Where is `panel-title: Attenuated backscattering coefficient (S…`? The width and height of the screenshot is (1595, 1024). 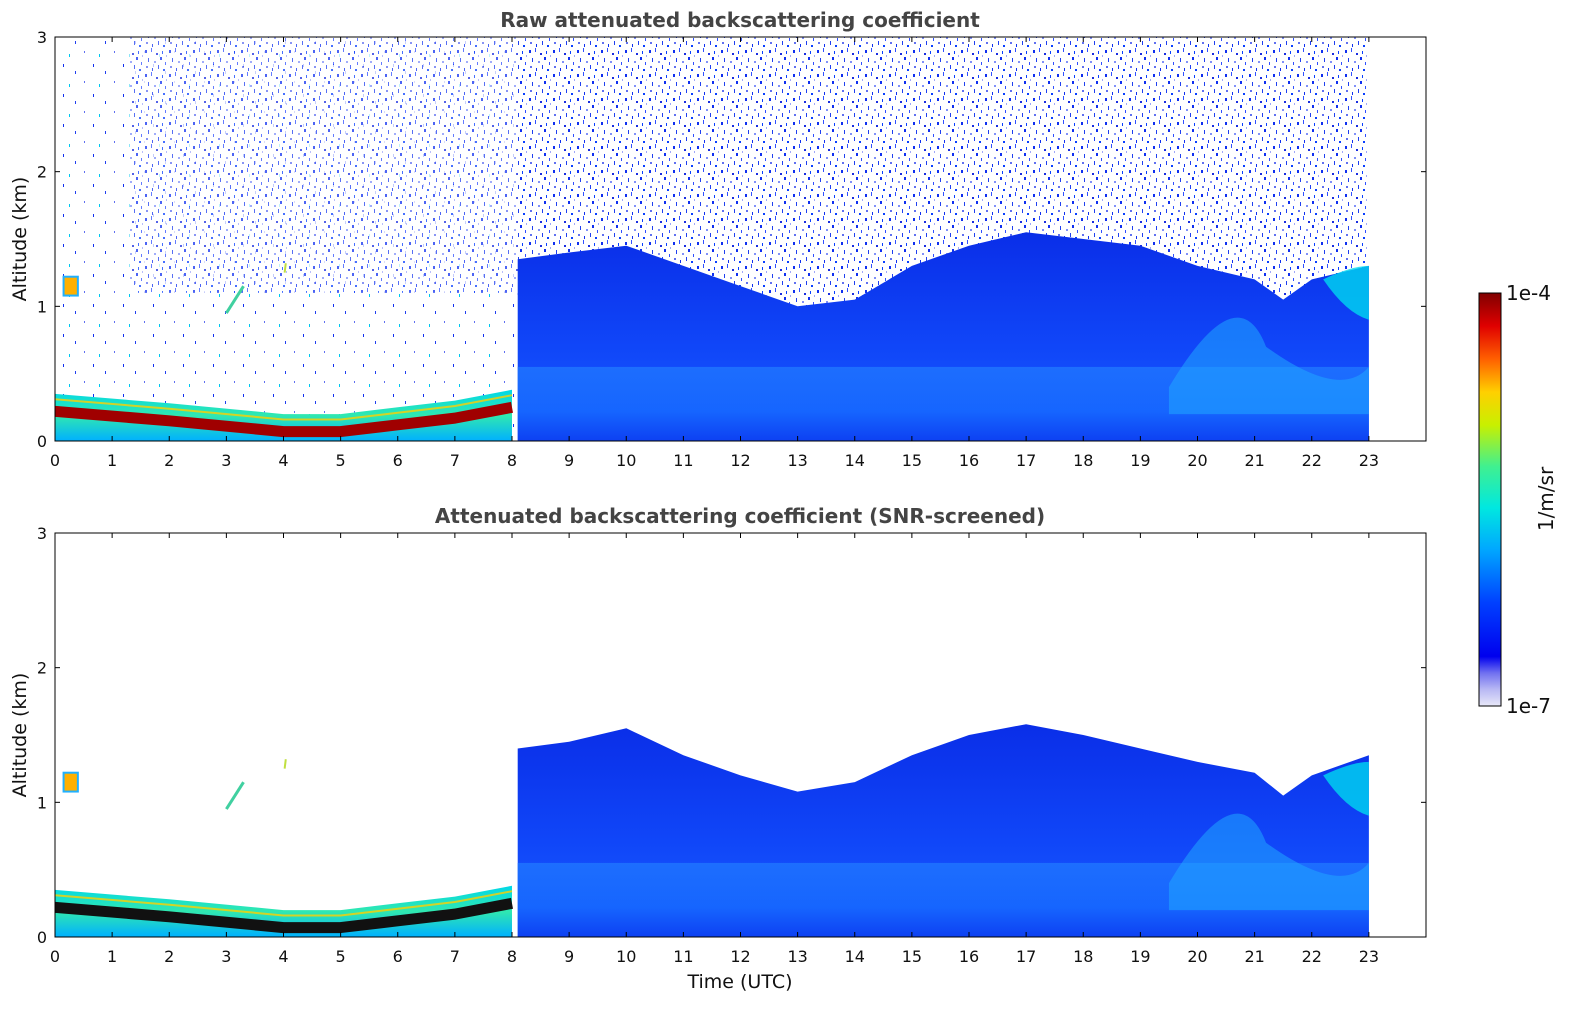
panel-title: Attenuated backscattering coefficient (S… is located at coordinates (740, 516).